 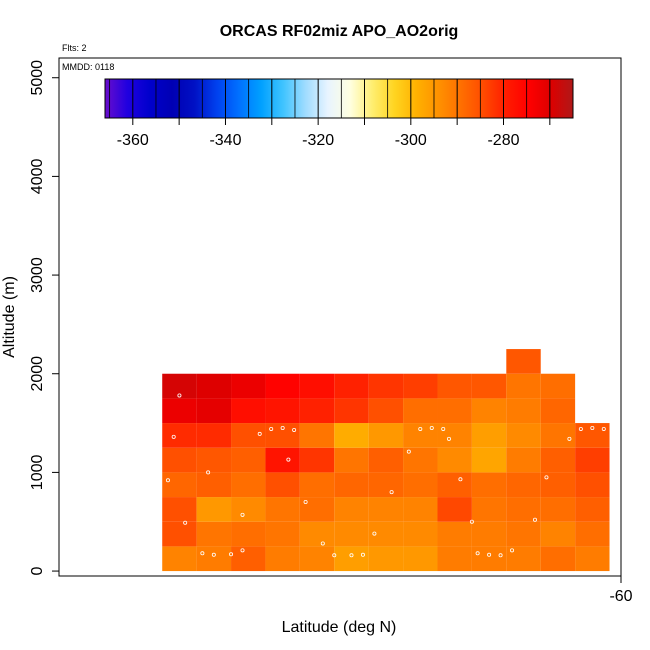 What do you see at coordinates (88, 67) in the screenshot?
I see `date-label: MMDD: 0118` at bounding box center [88, 67].